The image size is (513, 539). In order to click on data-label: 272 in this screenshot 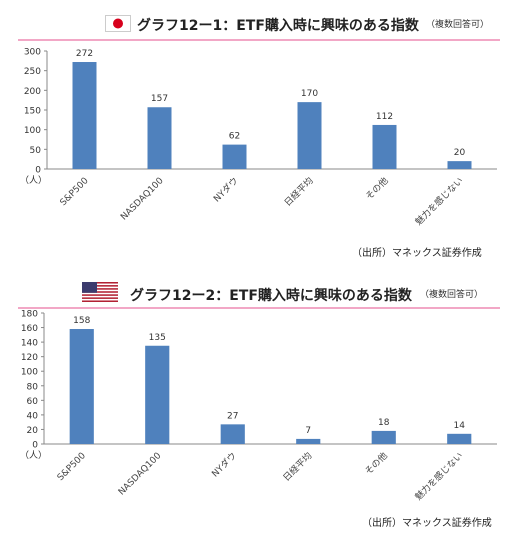, I will do `click(84, 54)`.